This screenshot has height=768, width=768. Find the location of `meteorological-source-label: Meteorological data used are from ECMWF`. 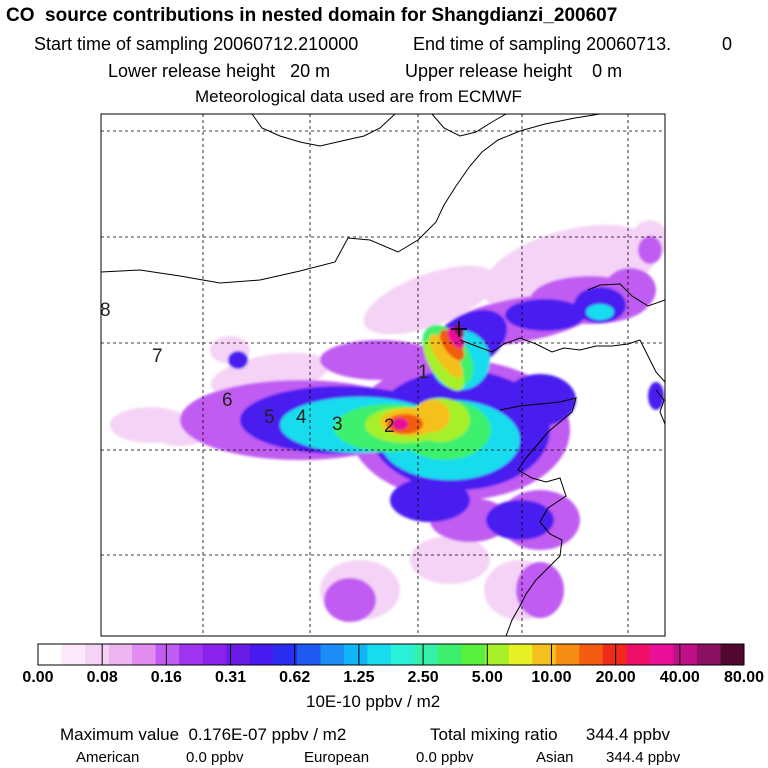

meteorological-source-label: Meteorological data used are from ECMWF is located at coordinates (358, 96).